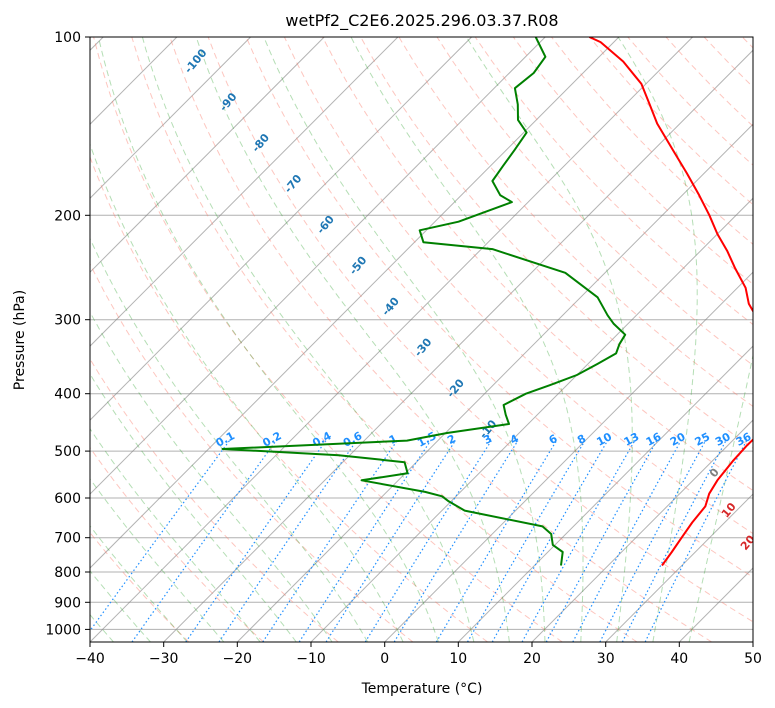  I want to click on y-tick-label: 900, so click(67, 603).